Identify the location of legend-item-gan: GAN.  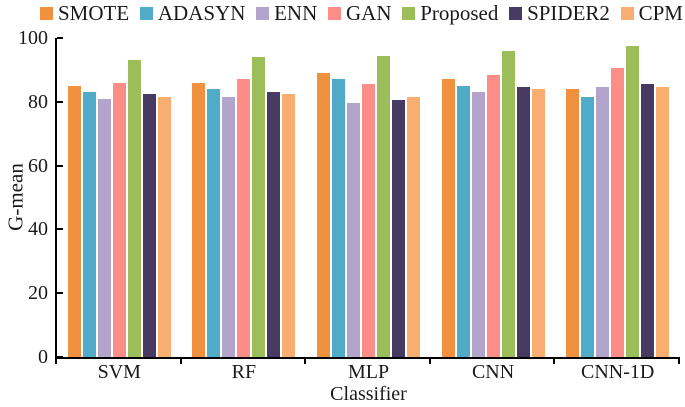
(359, 13).